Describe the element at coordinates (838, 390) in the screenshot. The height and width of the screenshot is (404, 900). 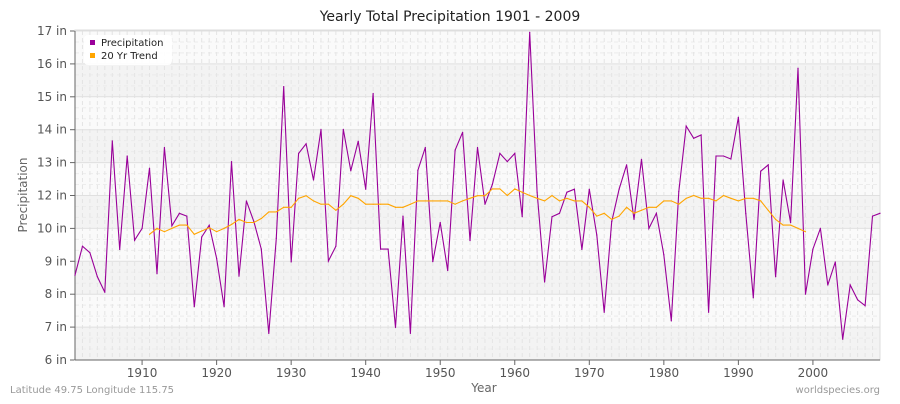
I see `site-credit: worldspecies.org` at that location.